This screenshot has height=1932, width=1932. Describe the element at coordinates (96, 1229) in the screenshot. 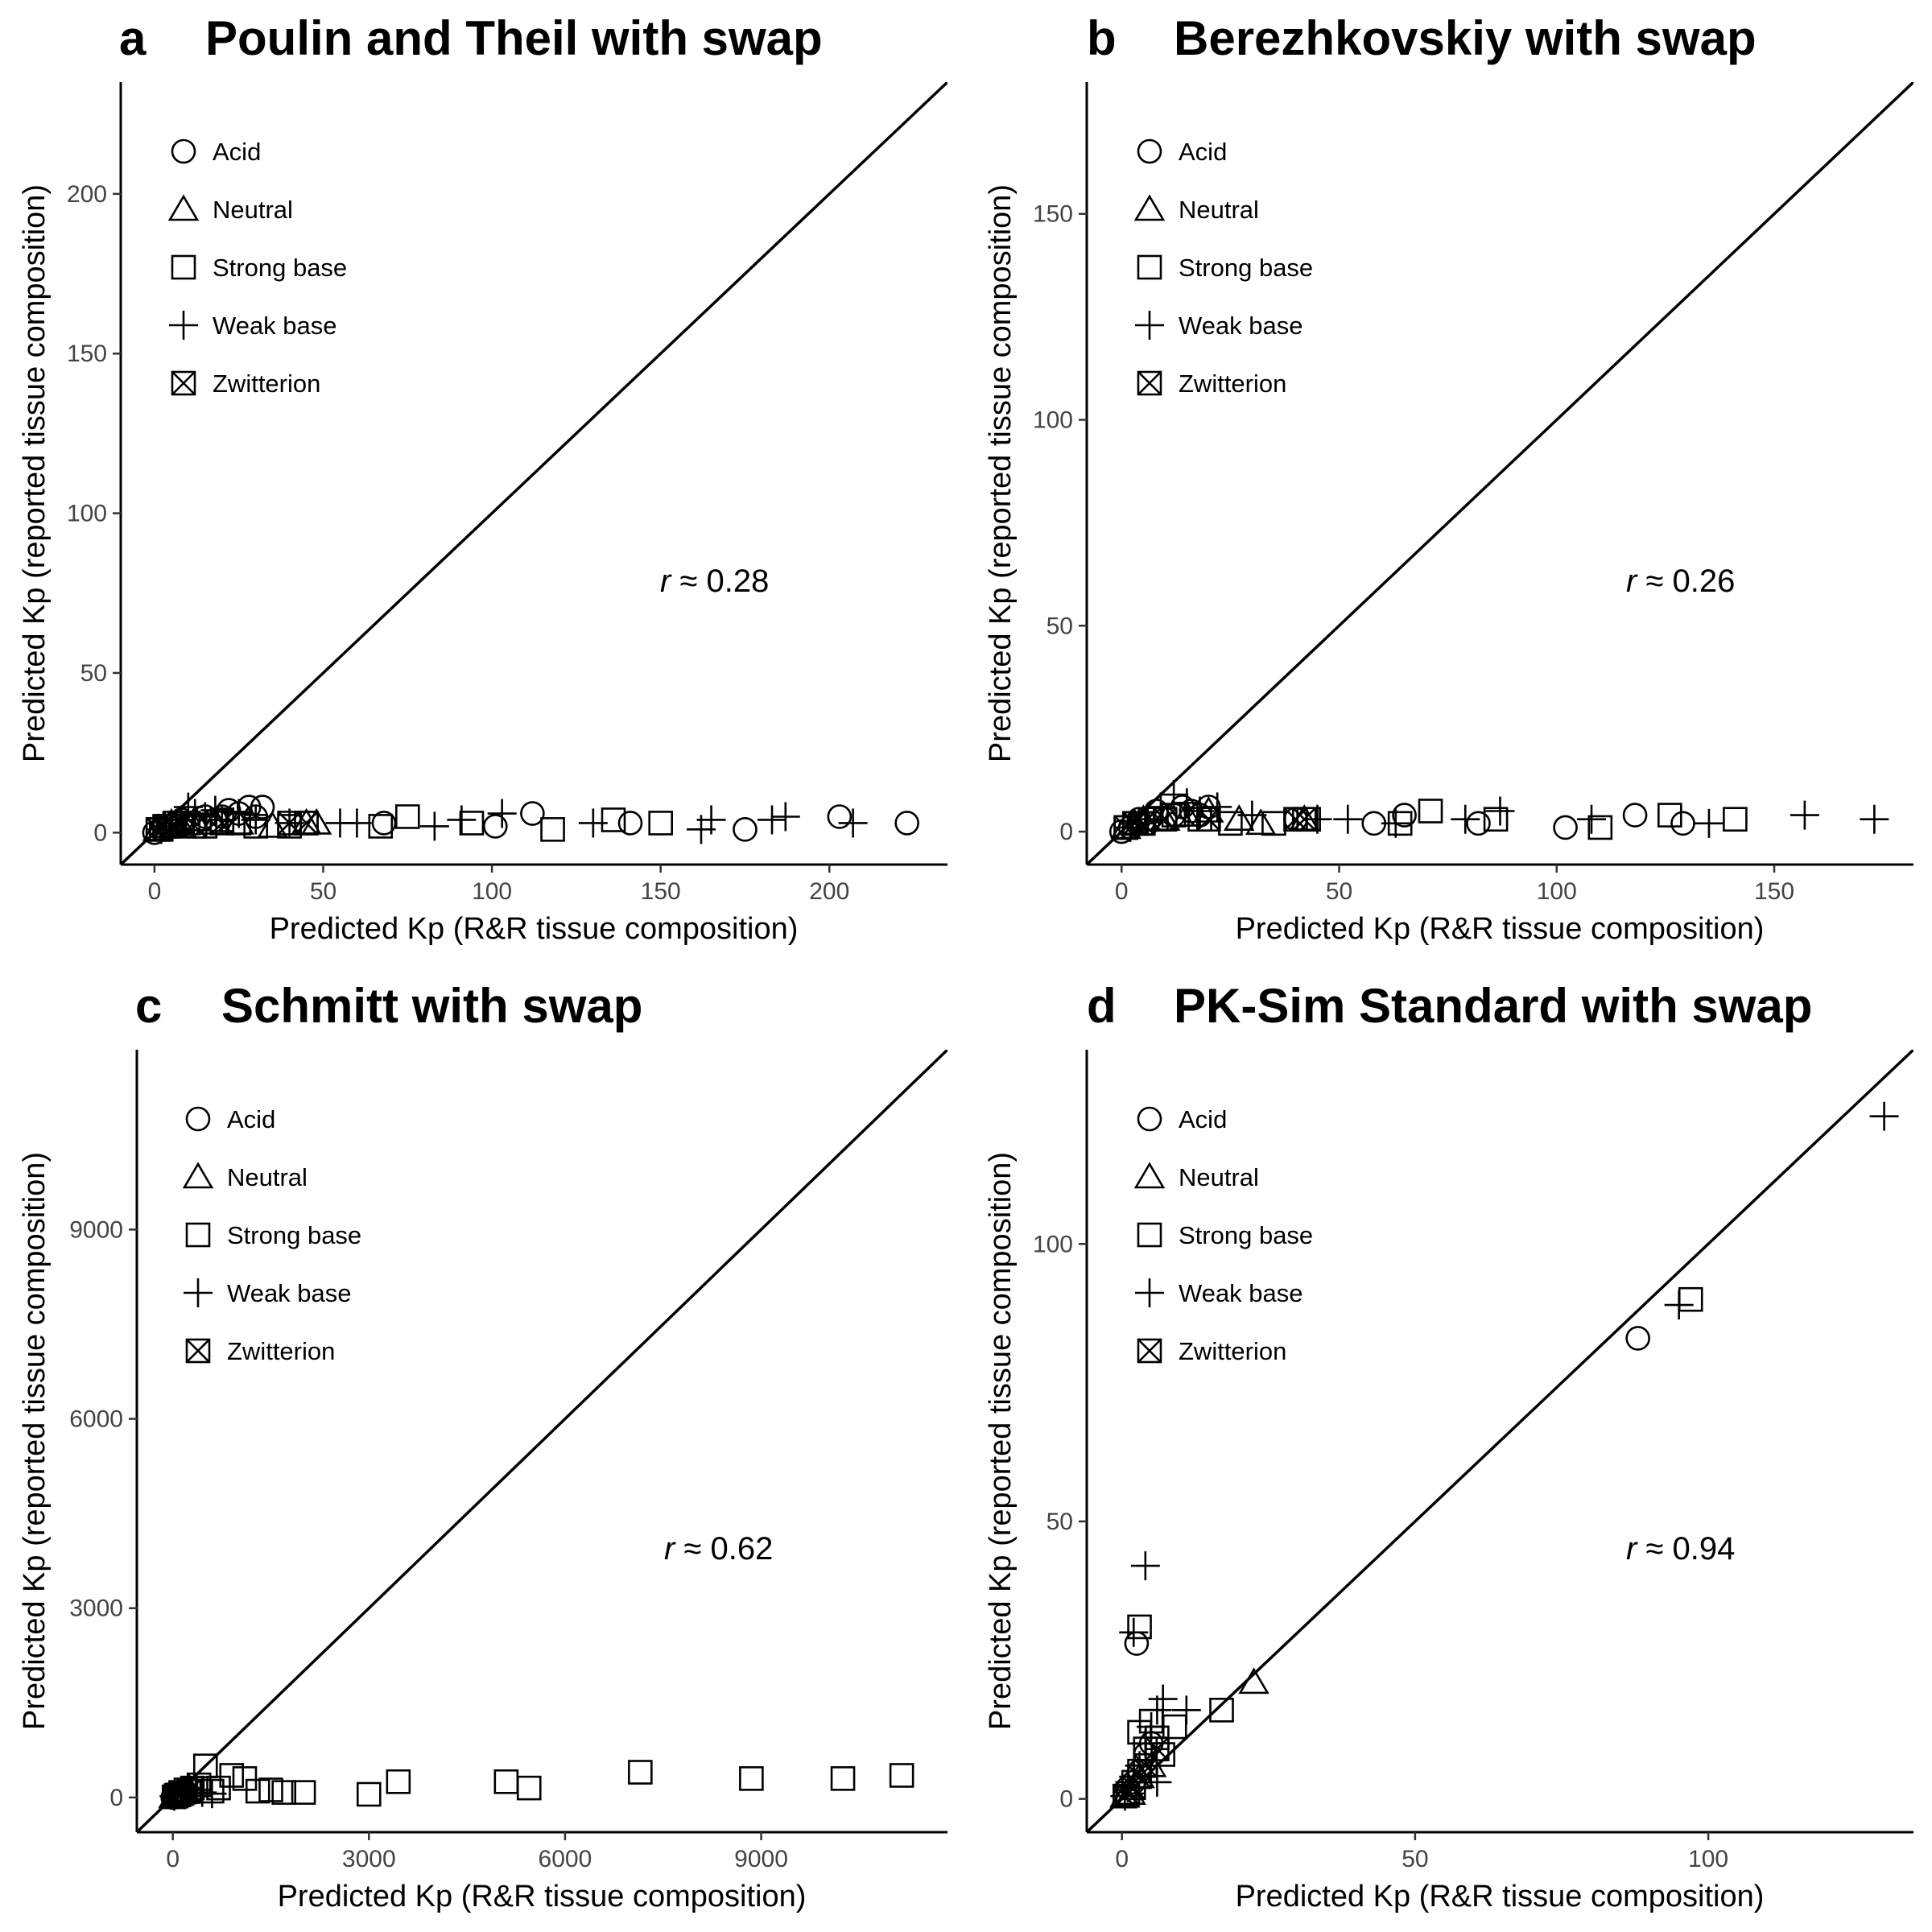

I see `y-tick-label: 9000` at that location.